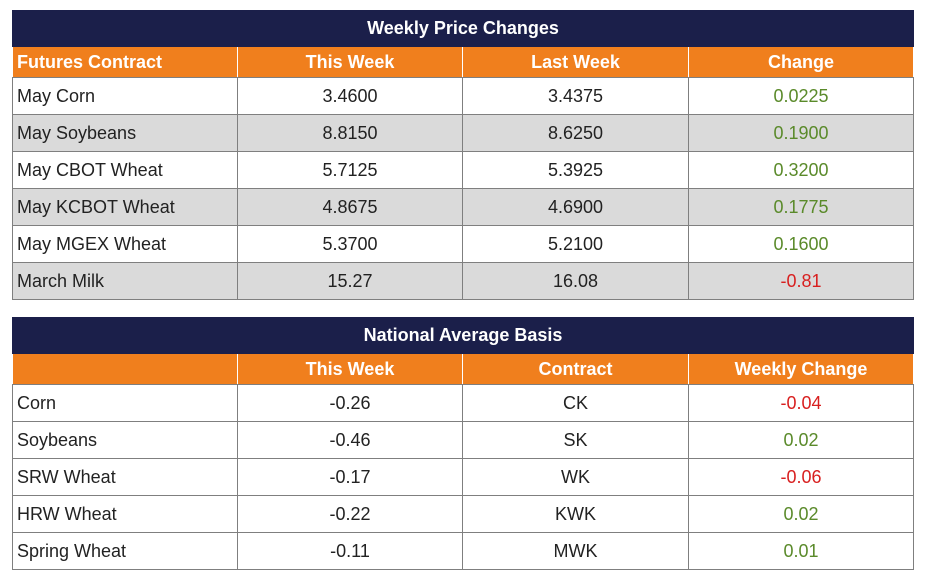 The height and width of the screenshot is (580, 927). I want to click on contract-name: May KCBOT Wheat, so click(125, 207).